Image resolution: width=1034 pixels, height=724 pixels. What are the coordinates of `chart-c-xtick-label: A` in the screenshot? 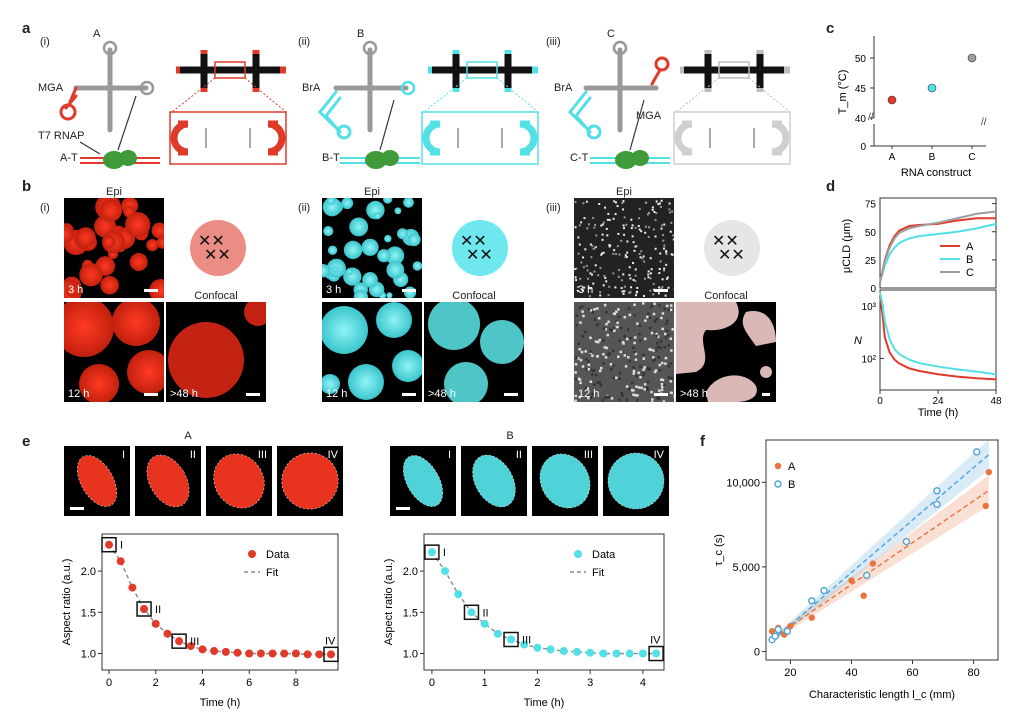 It's located at (892, 157).